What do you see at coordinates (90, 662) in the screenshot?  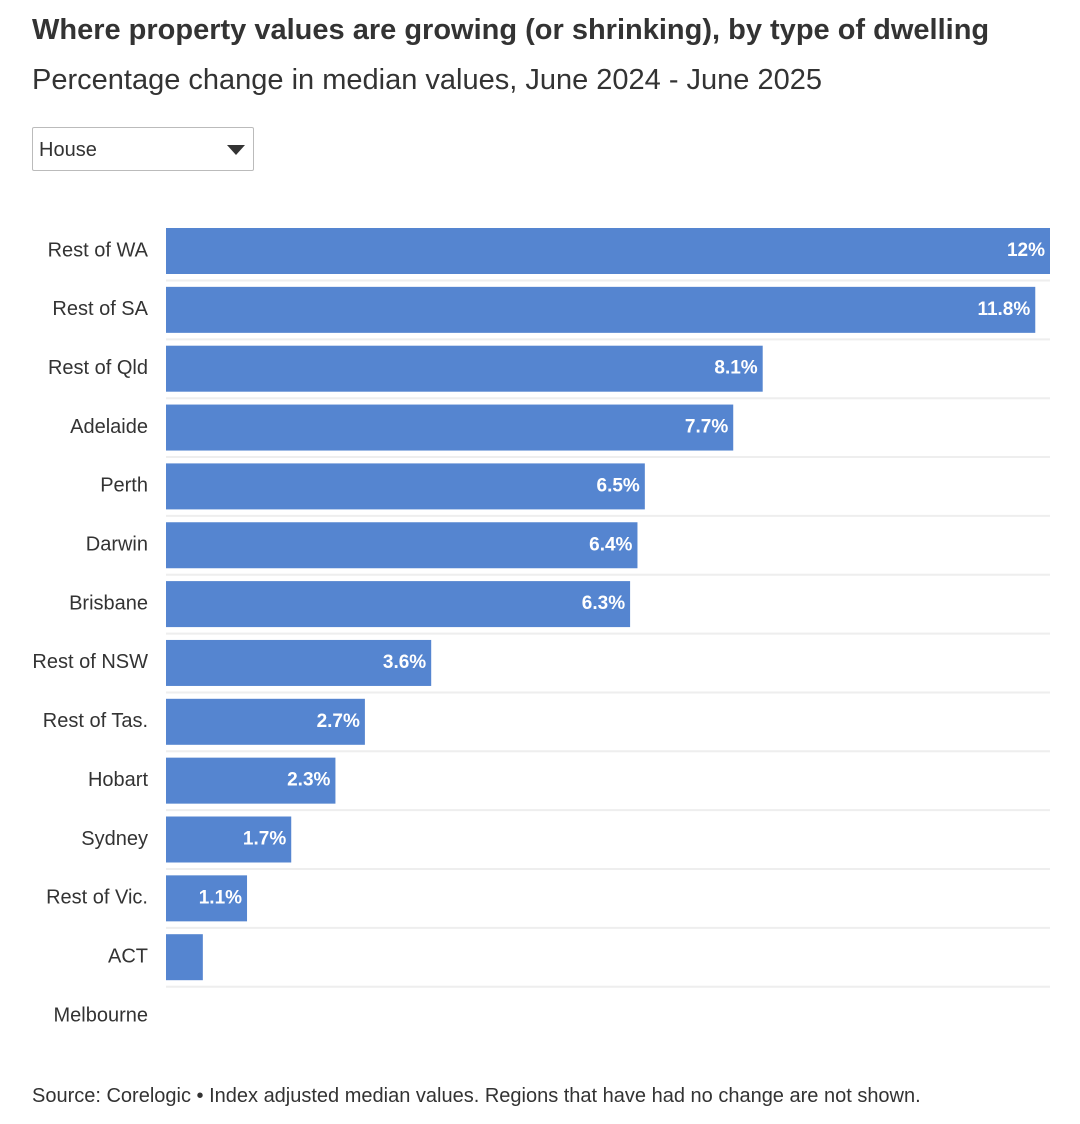 I see `category-label: Rest of NSW` at bounding box center [90, 662].